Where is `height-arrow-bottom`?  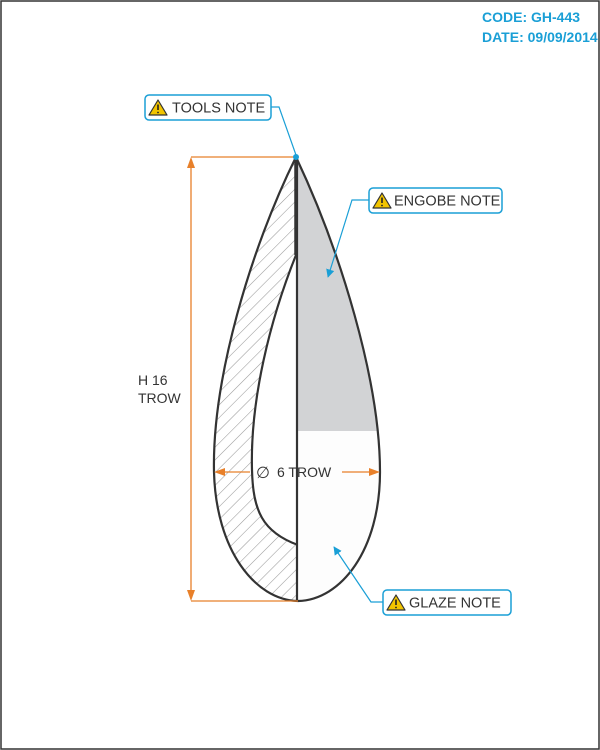 height-arrow-bottom is located at coordinates (191, 595).